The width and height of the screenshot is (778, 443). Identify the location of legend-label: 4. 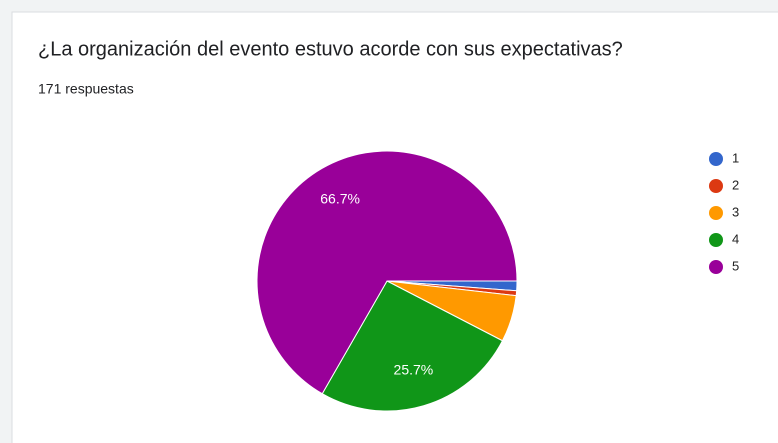
(735, 238).